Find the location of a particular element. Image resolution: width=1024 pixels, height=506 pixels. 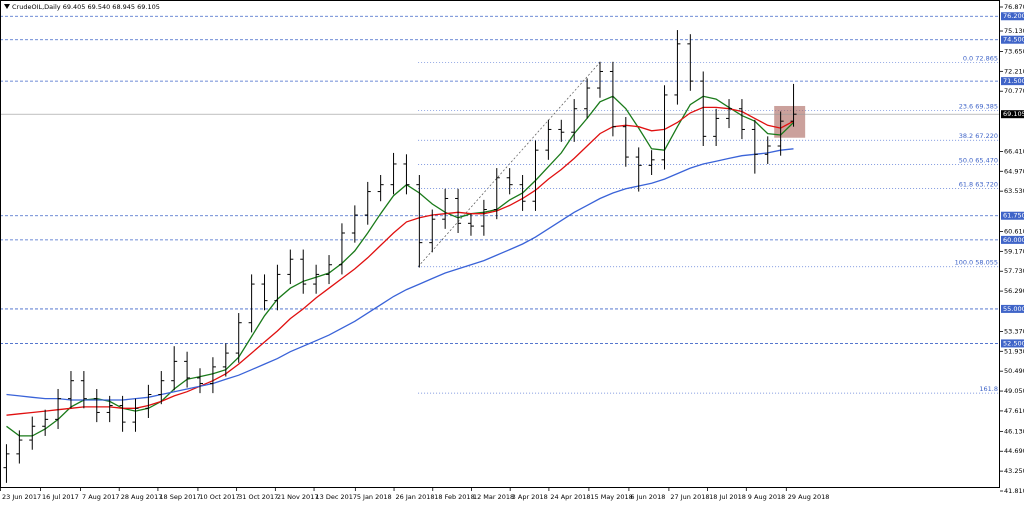

y-tick-label: 56.290 is located at coordinates (1014, 291).